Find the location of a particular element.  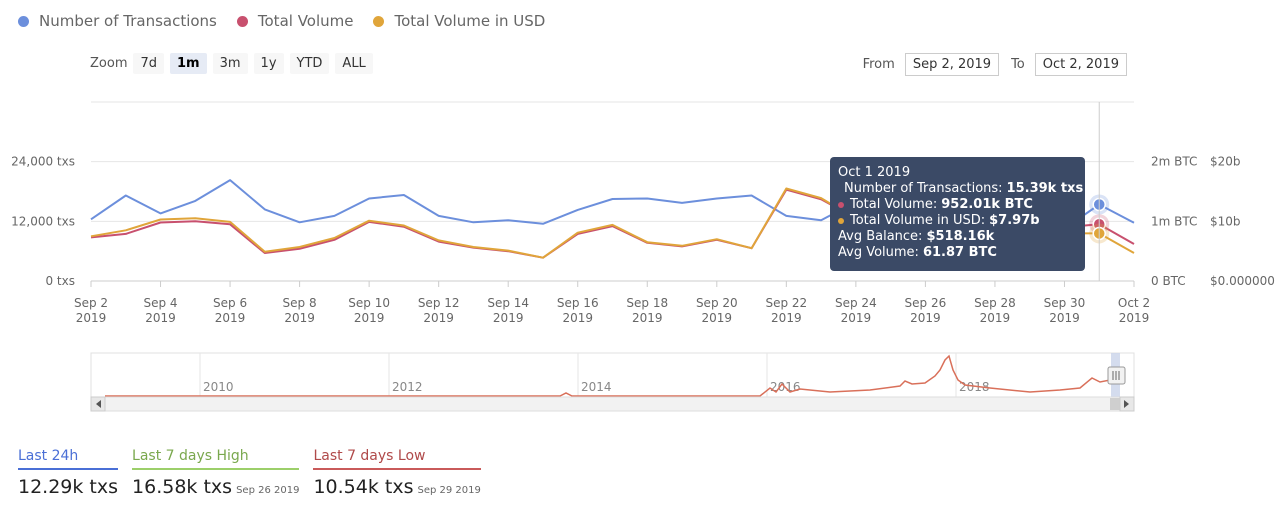

navigator-series-line is located at coordinates (611, 375).